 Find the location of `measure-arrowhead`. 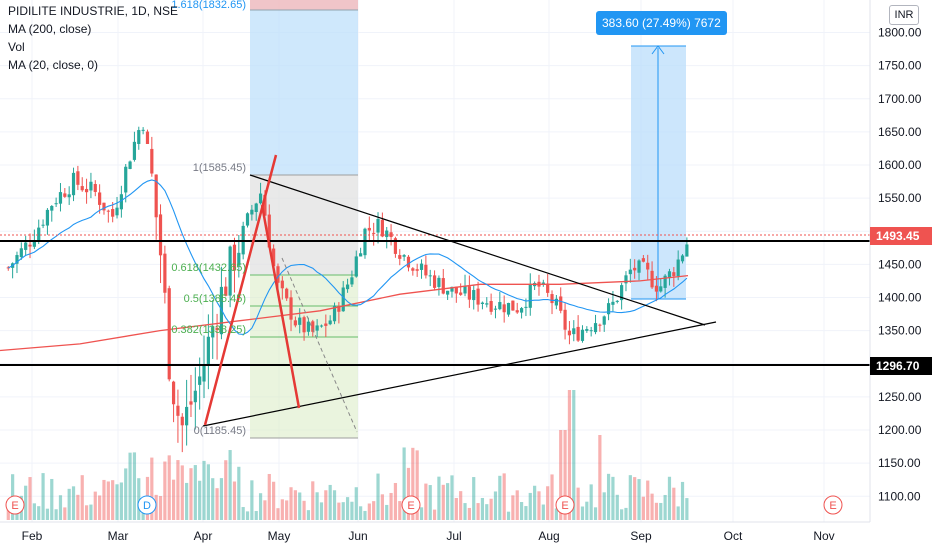

measure-arrowhead is located at coordinates (658, 50).